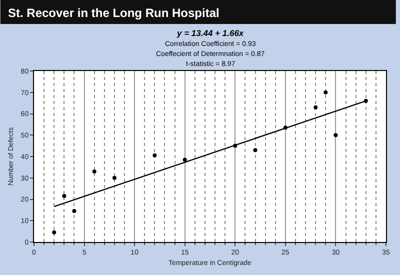 Image resolution: width=400 pixels, height=275 pixels. What do you see at coordinates (210, 33) in the screenshot?
I see `chart-subtitle: y = 13.44 + 1.66x` at bounding box center [210, 33].